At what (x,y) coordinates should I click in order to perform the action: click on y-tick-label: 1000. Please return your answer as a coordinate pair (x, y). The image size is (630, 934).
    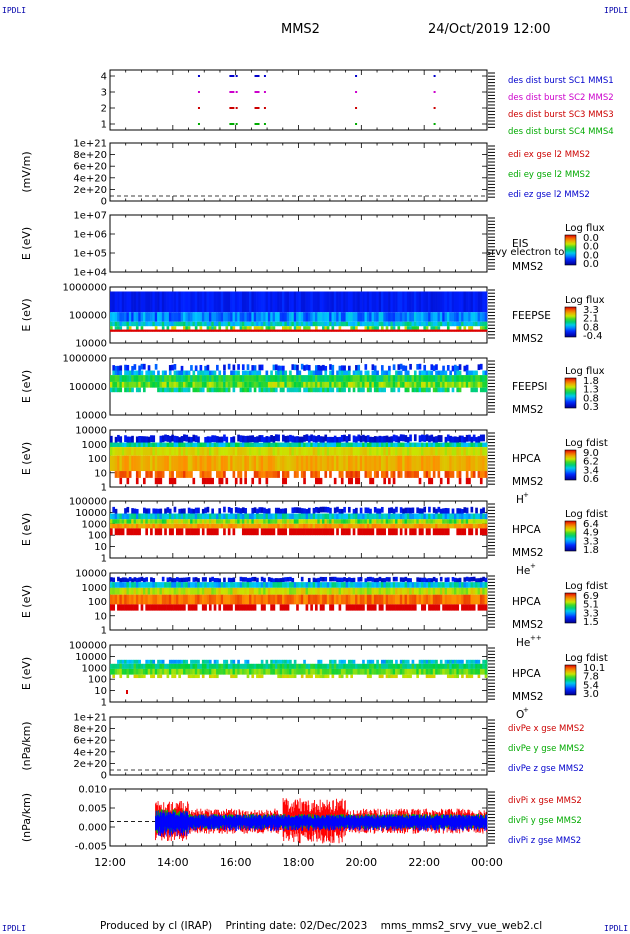
    Looking at the image, I should click on (94, 445).